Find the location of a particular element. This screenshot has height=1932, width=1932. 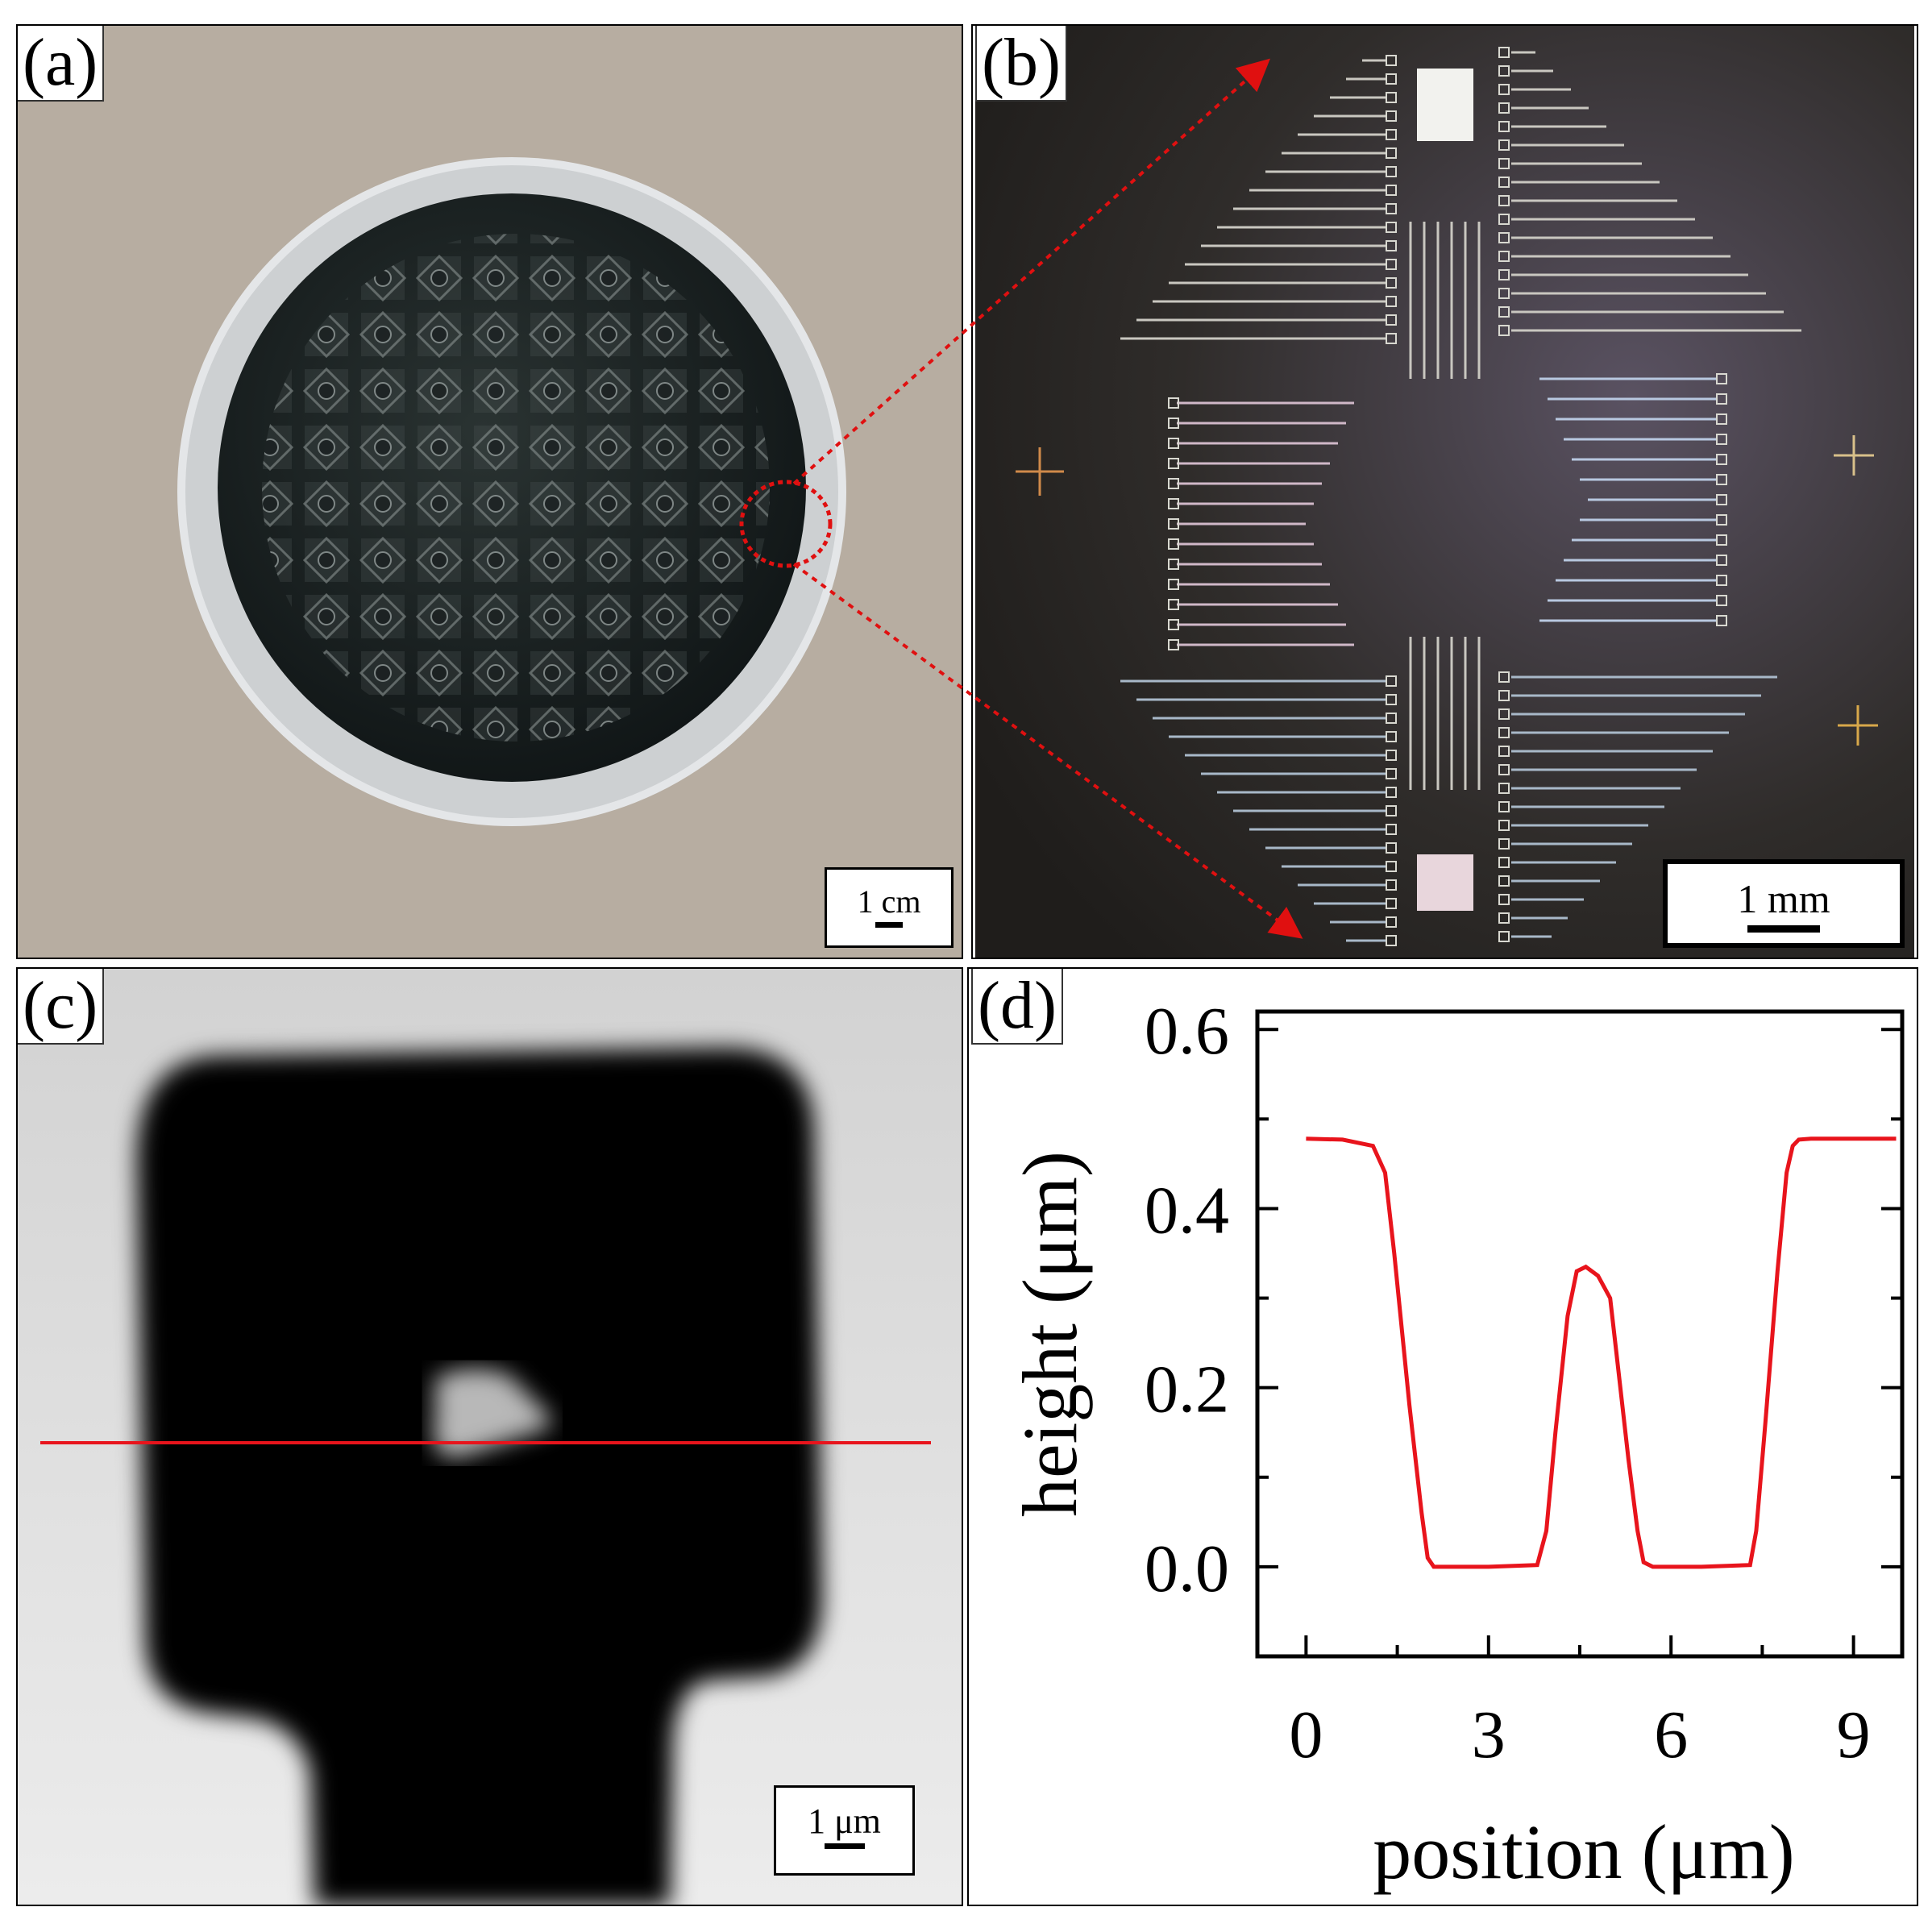

x-tick-label: 0 is located at coordinates (1306, 1734).